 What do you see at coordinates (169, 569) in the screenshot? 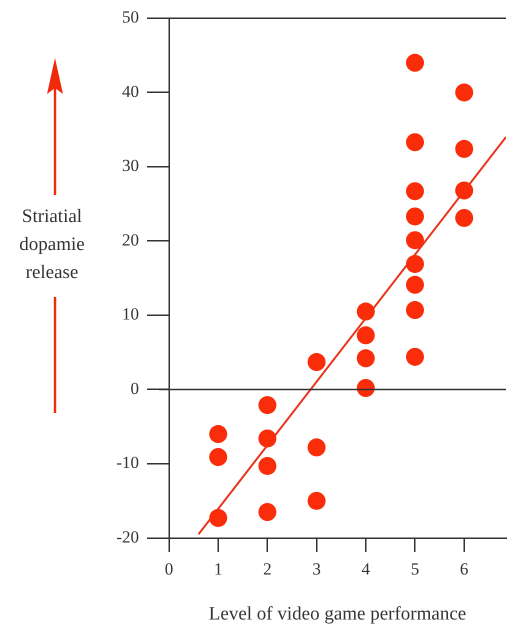
I see `x-tick-label: 0` at bounding box center [169, 569].